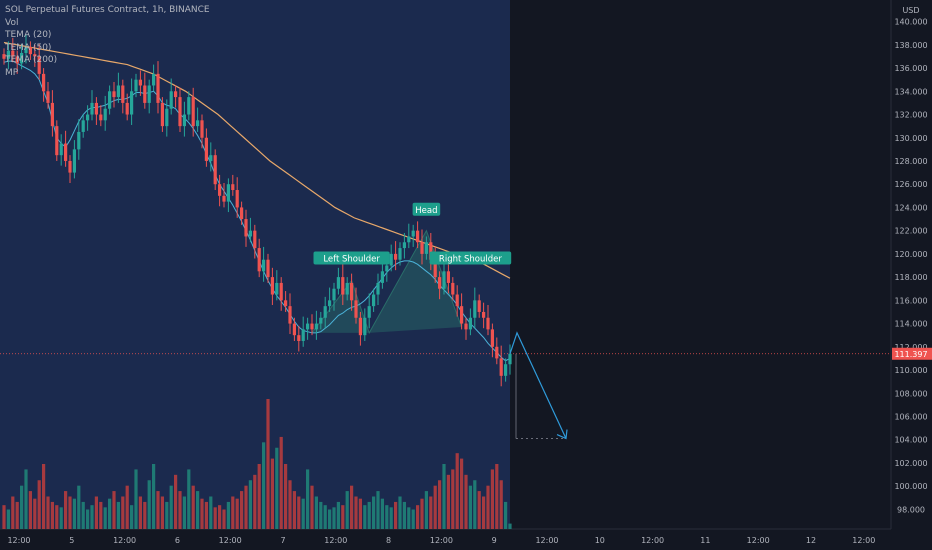  I want to click on y-tick-label: 128.000, so click(910, 161).